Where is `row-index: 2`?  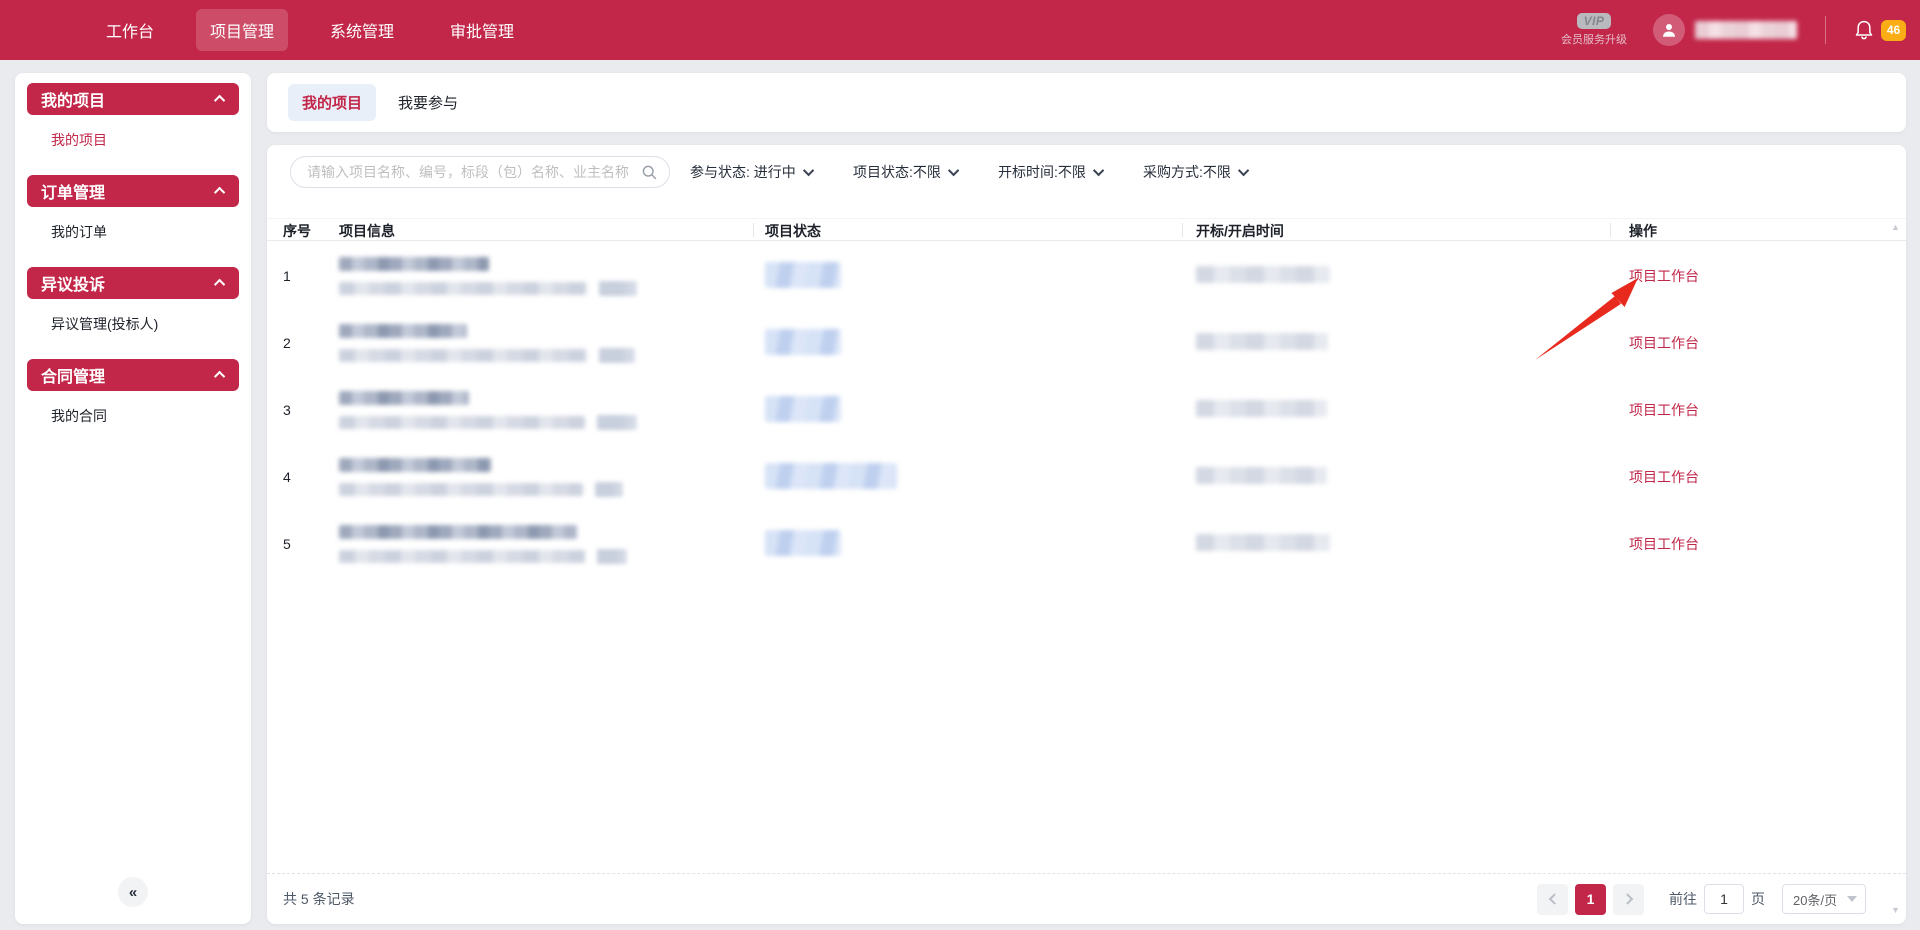
row-index: 2 is located at coordinates (287, 343).